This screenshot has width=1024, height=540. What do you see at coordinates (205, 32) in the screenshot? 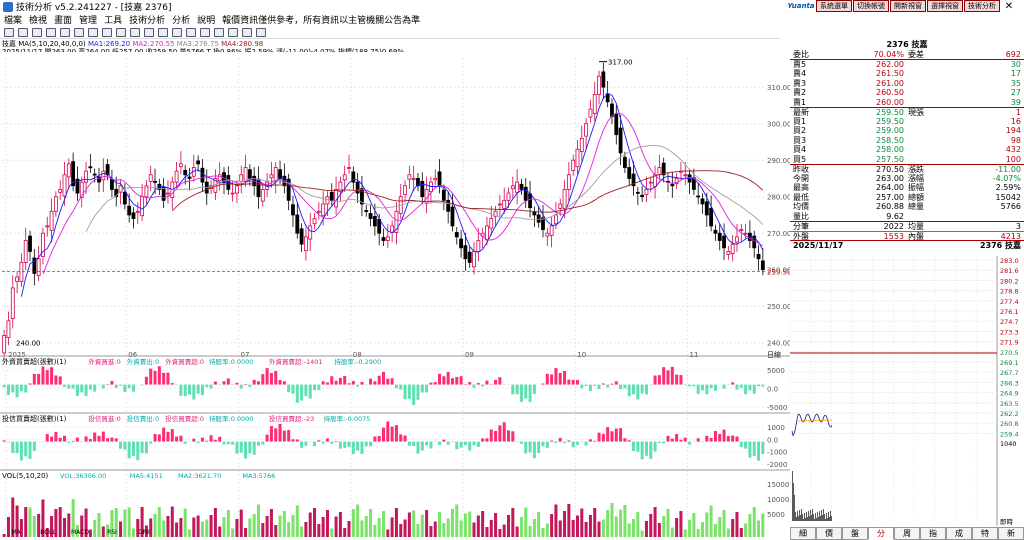
I see `layout-3-icon` at bounding box center [205, 32].